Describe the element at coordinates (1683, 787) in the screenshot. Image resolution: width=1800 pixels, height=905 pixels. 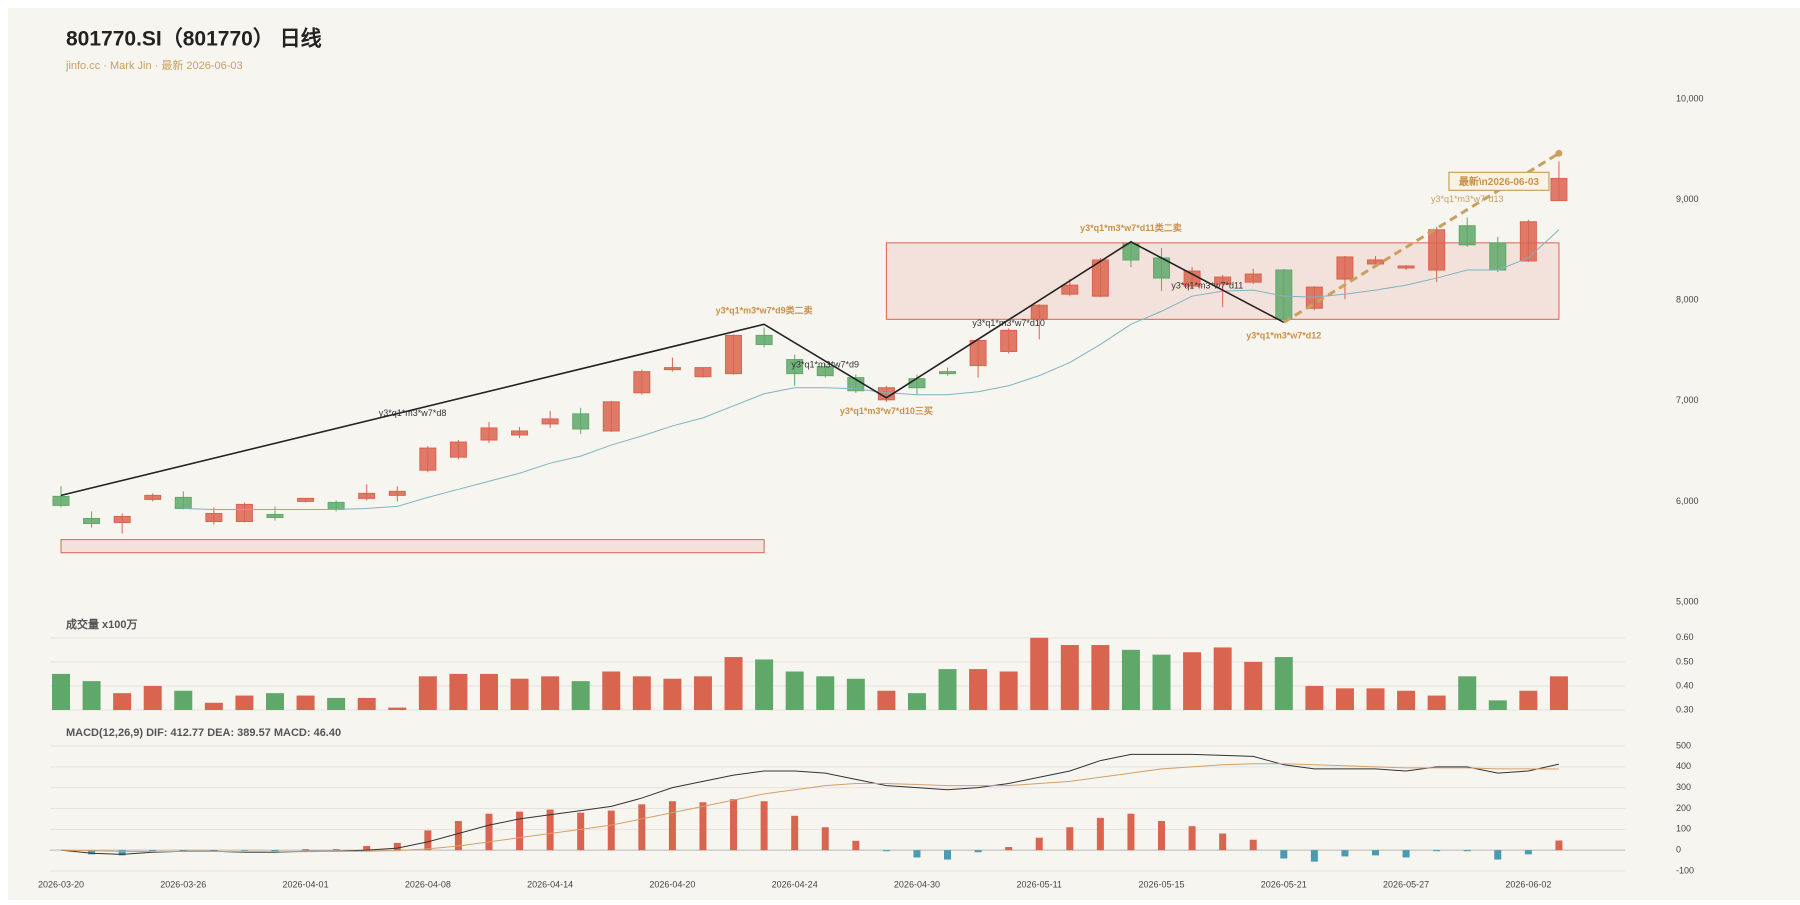
I see `y-tick-label: 300` at that location.